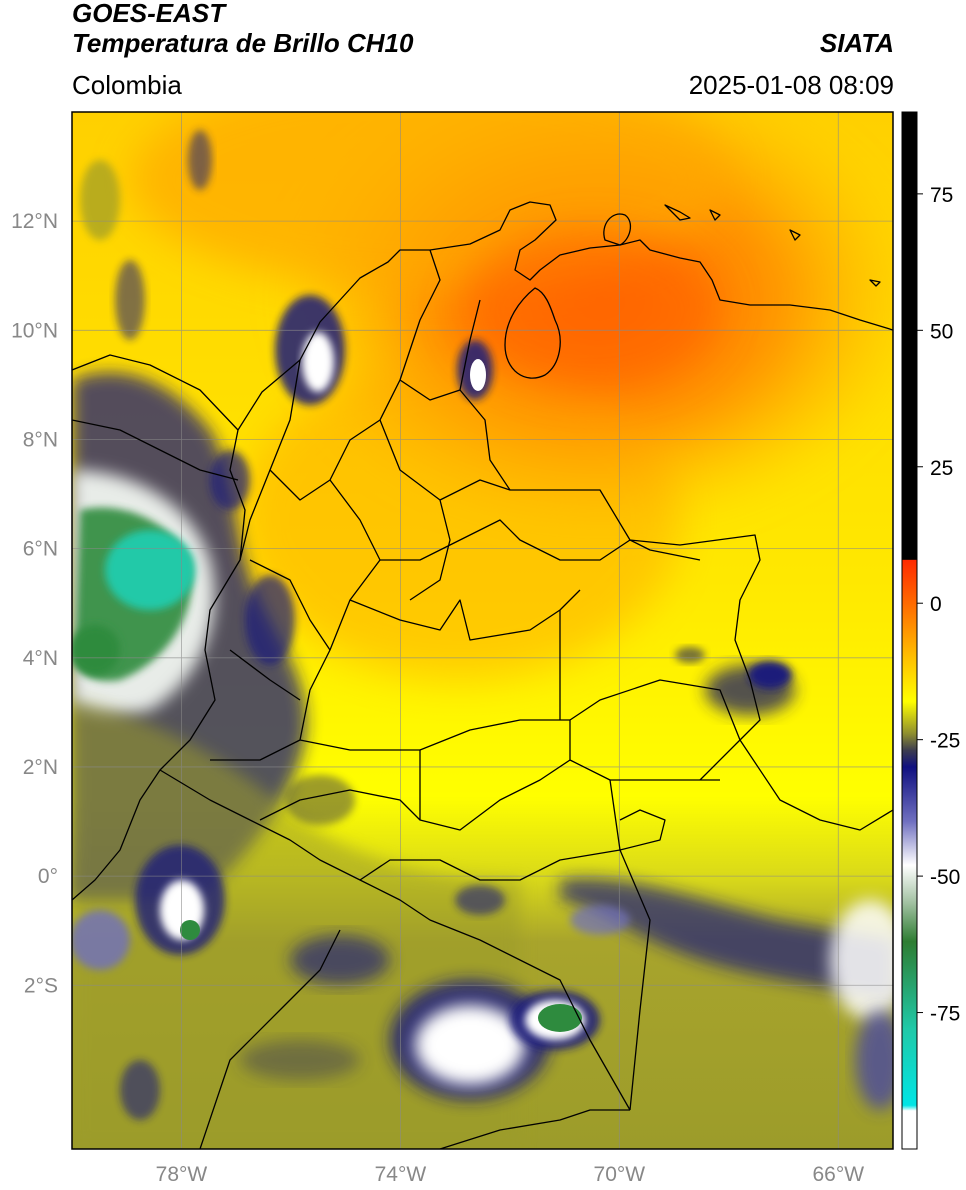  I want to click on lake-maracaibo, so click(532, 333).